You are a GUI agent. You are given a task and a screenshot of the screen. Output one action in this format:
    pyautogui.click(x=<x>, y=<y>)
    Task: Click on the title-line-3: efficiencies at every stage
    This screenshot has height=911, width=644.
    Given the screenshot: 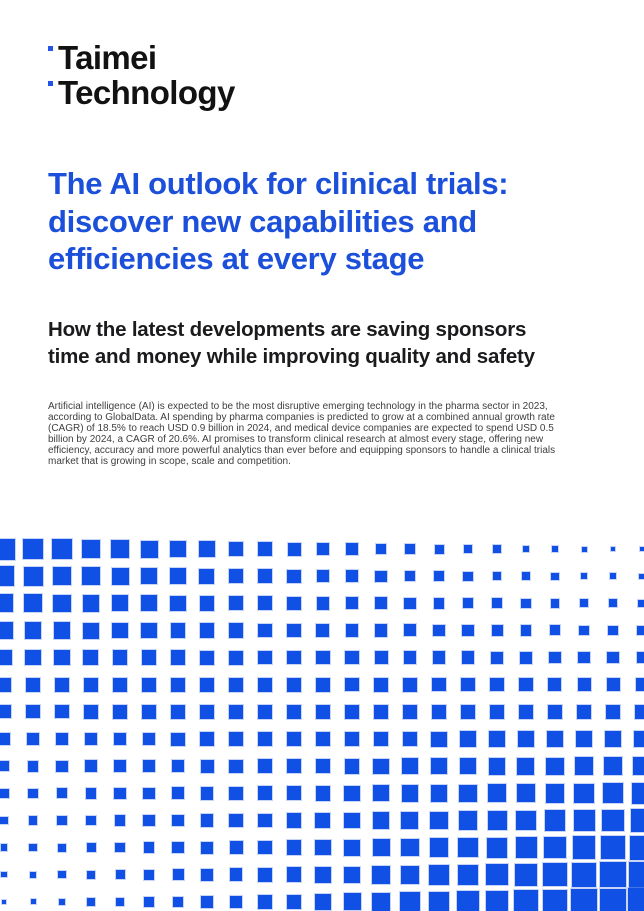 What is the action you would take?
    pyautogui.click(x=236, y=258)
    